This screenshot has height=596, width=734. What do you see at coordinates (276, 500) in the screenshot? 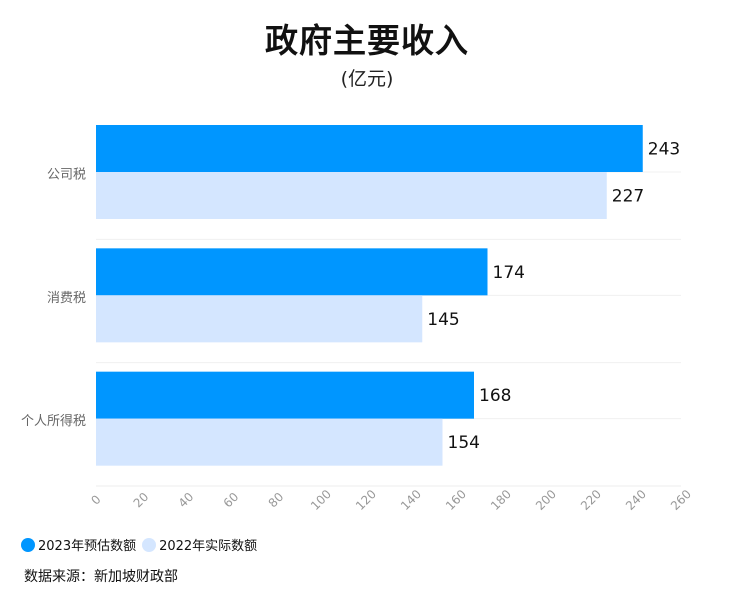
I see `x-tick-label: 80` at bounding box center [276, 500].